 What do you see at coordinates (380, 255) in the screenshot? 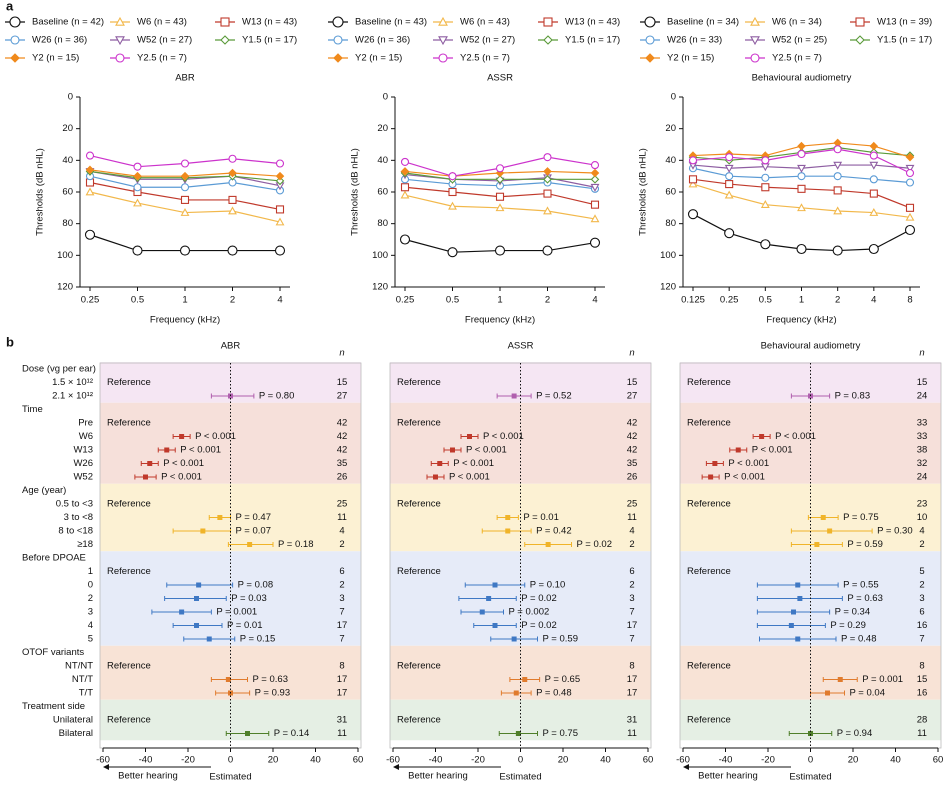
I see `y-tick-label: 100` at bounding box center [380, 255].